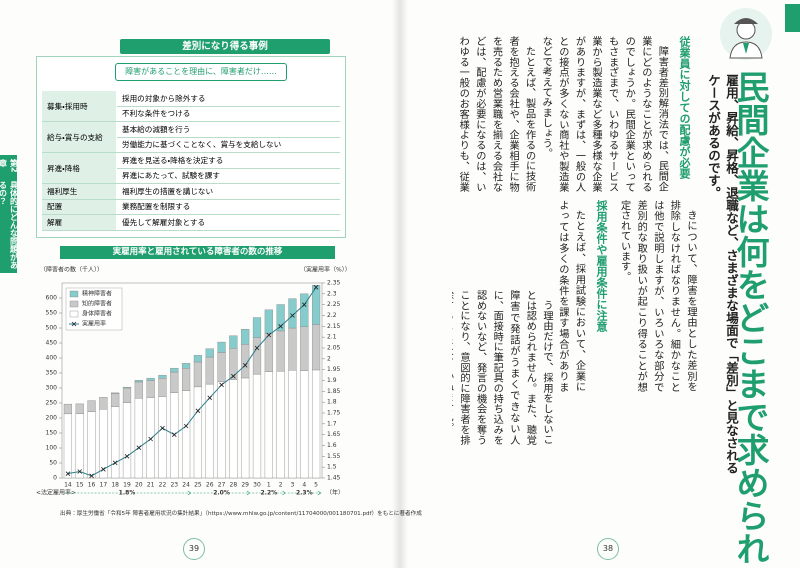 The height and width of the screenshot is (568, 800). Describe the element at coordinates (151, 485) in the screenshot. I see `x-tick-label: 21` at that location.